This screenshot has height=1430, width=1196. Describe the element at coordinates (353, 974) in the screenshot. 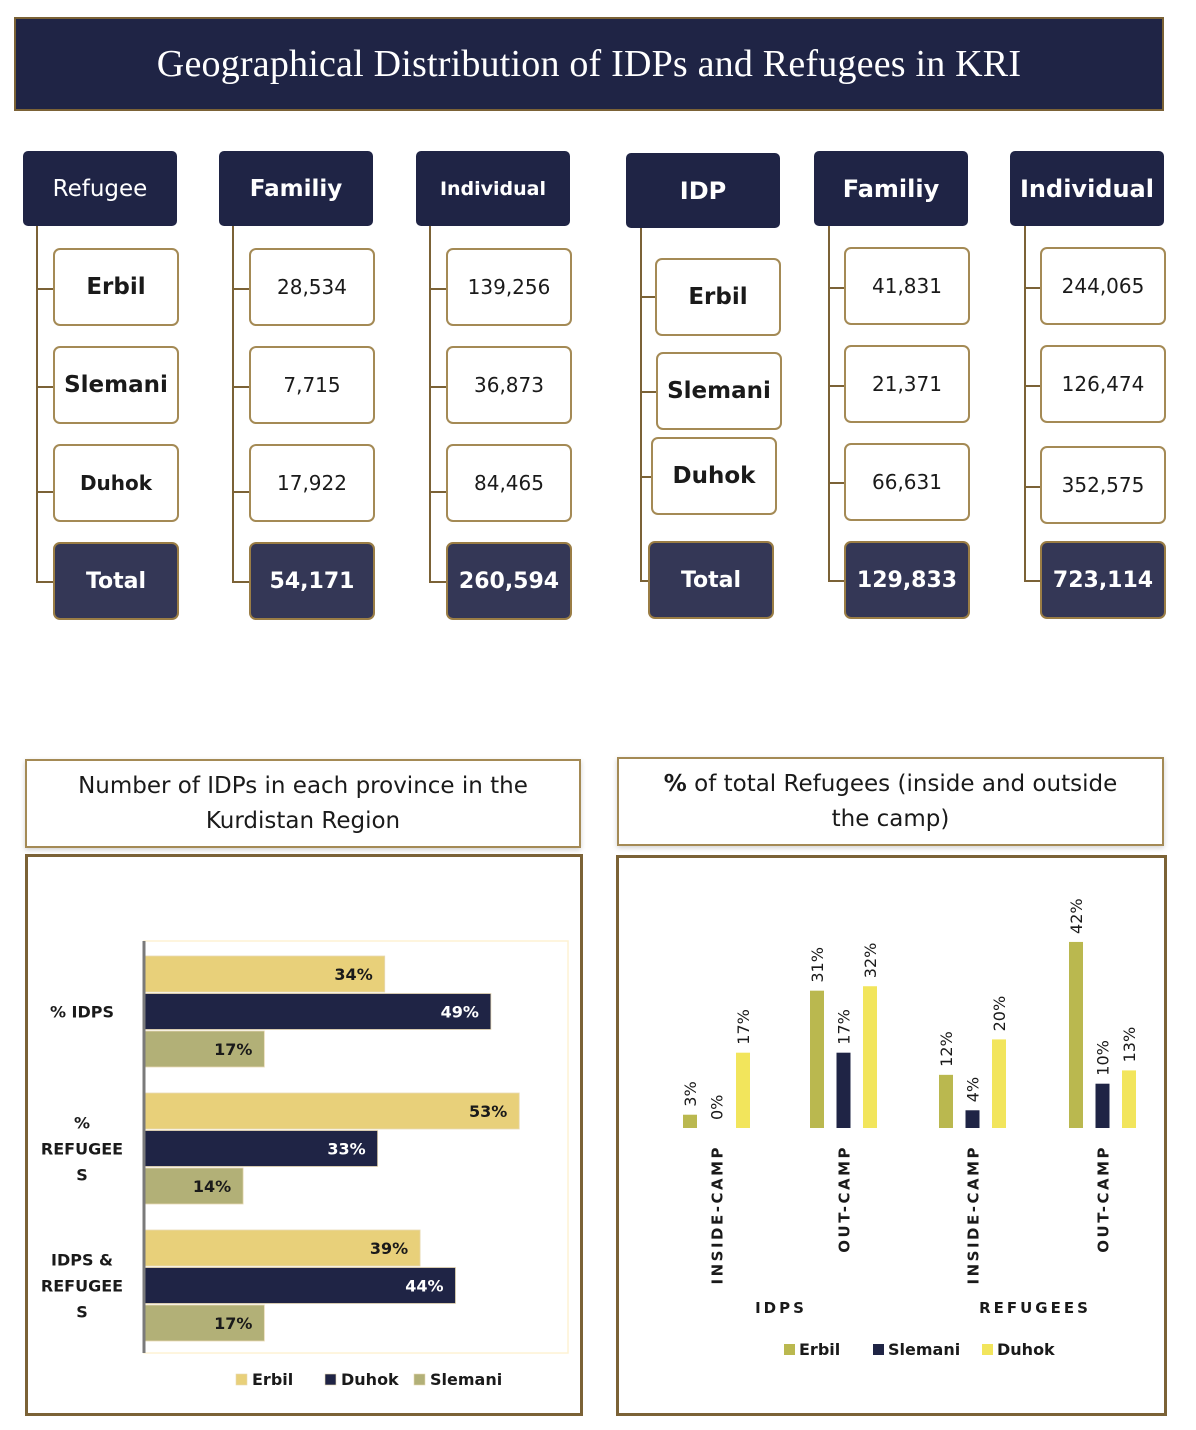

I see `data-label: 34%` at that location.